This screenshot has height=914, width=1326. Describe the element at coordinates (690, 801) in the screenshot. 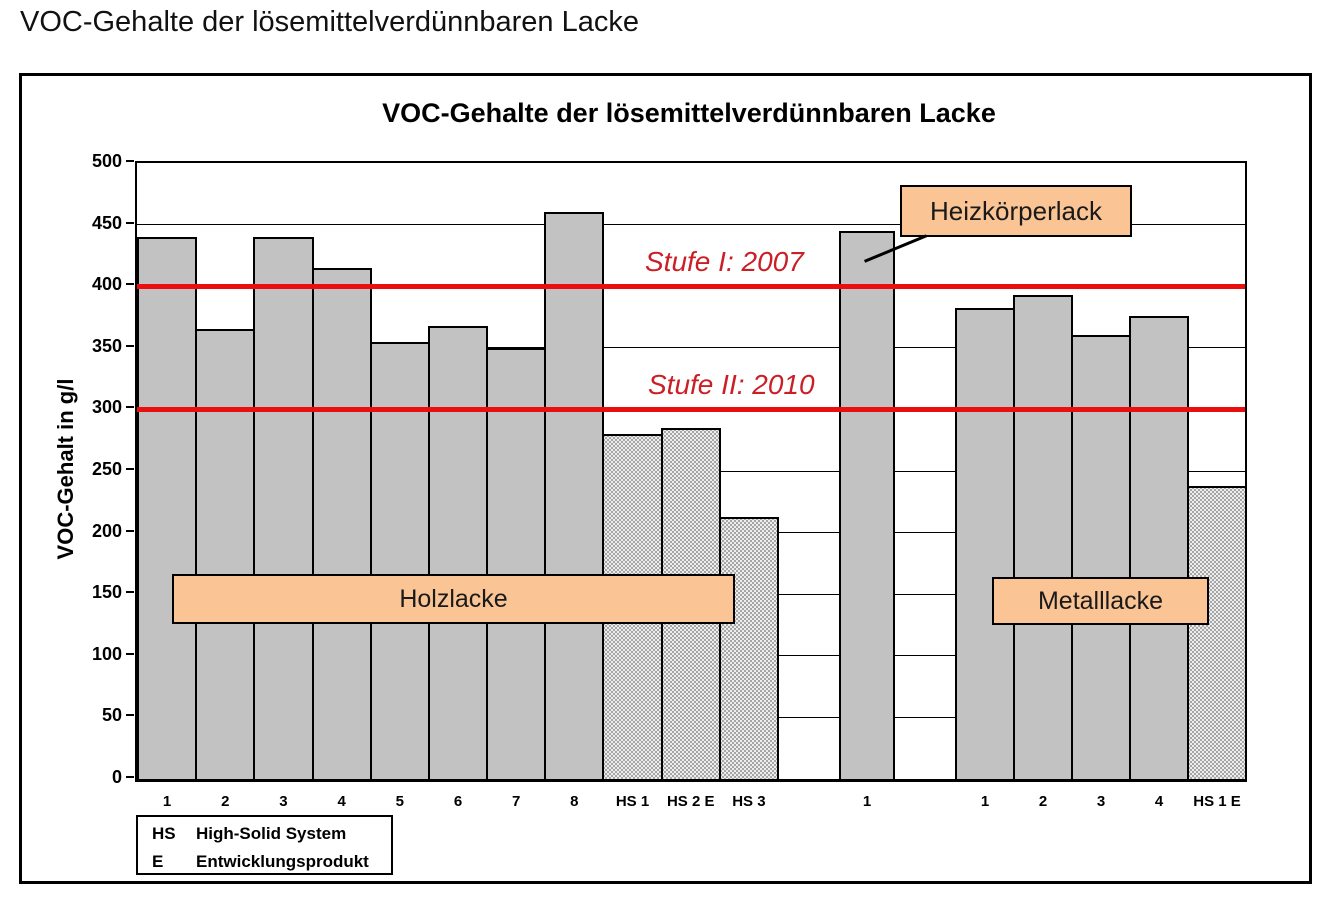

I see `x-axis-label-holzlacke-HS2E: HS 2 E` at that location.